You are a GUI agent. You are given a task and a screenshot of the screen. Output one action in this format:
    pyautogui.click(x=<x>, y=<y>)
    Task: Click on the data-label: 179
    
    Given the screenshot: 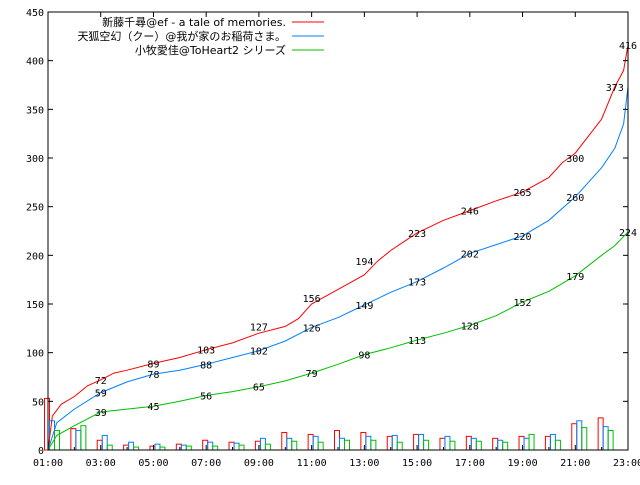 What is the action you would take?
    pyautogui.click(x=575, y=277)
    